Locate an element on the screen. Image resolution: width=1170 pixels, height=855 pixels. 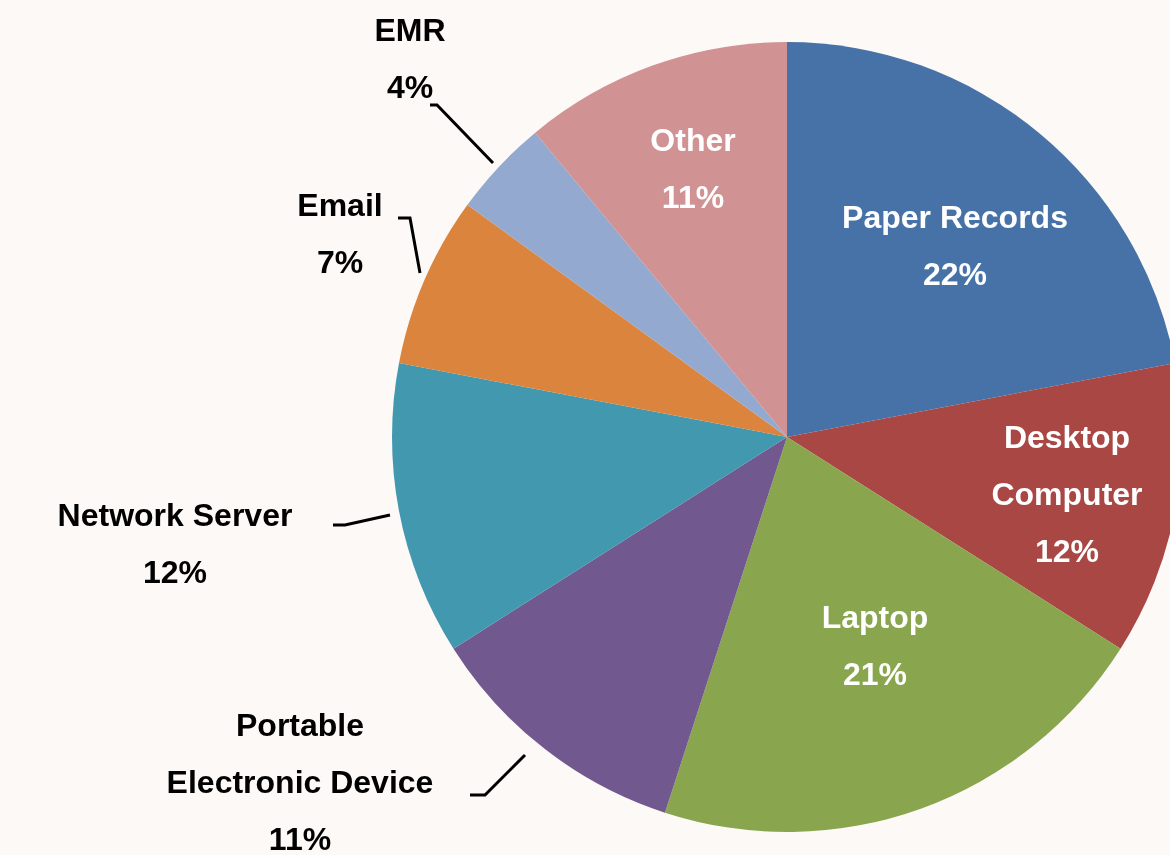
slice-label: Portable Electronic Device is located at coordinates (300, 753).